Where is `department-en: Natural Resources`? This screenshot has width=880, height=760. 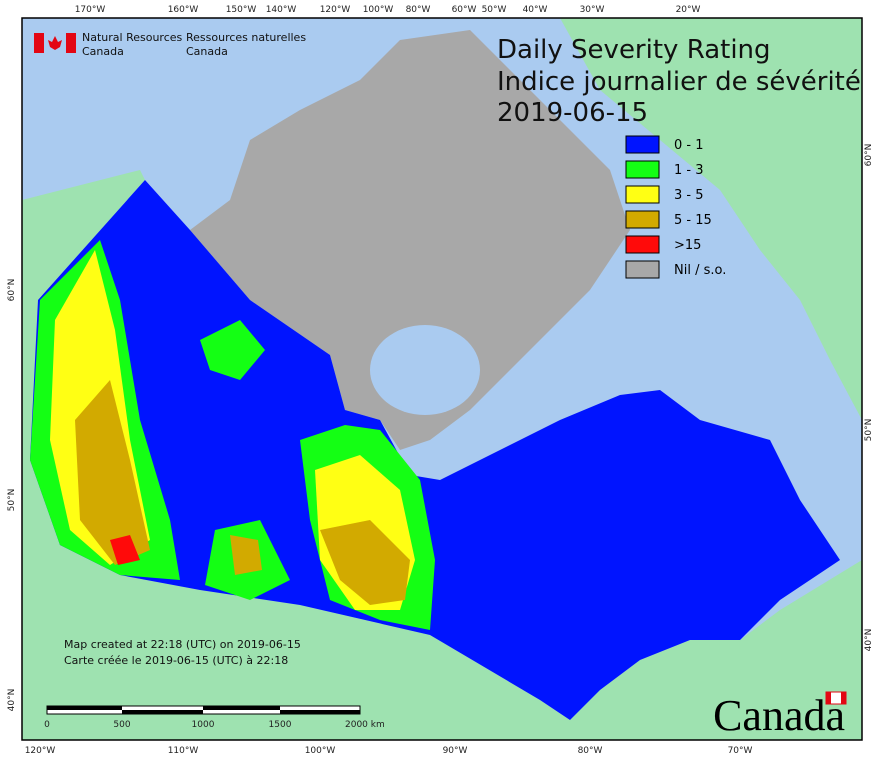 department-en: Natural Resources is located at coordinates (132, 37).